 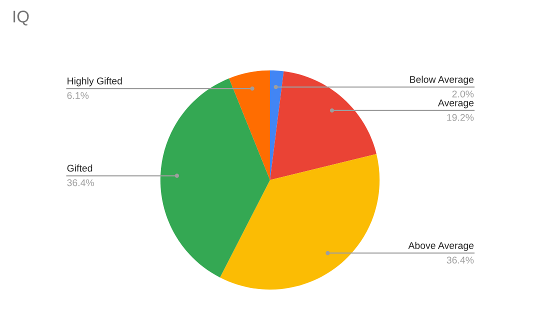 I want to click on slice-label: Above Average, so click(x=441, y=246).